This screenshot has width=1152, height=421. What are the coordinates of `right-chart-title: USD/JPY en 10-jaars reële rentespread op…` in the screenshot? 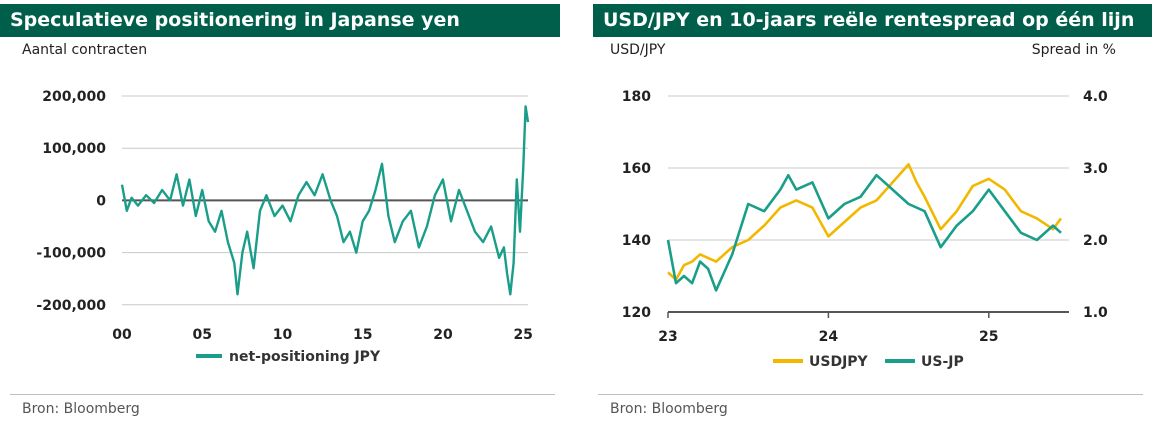 It's located at (872, 20).